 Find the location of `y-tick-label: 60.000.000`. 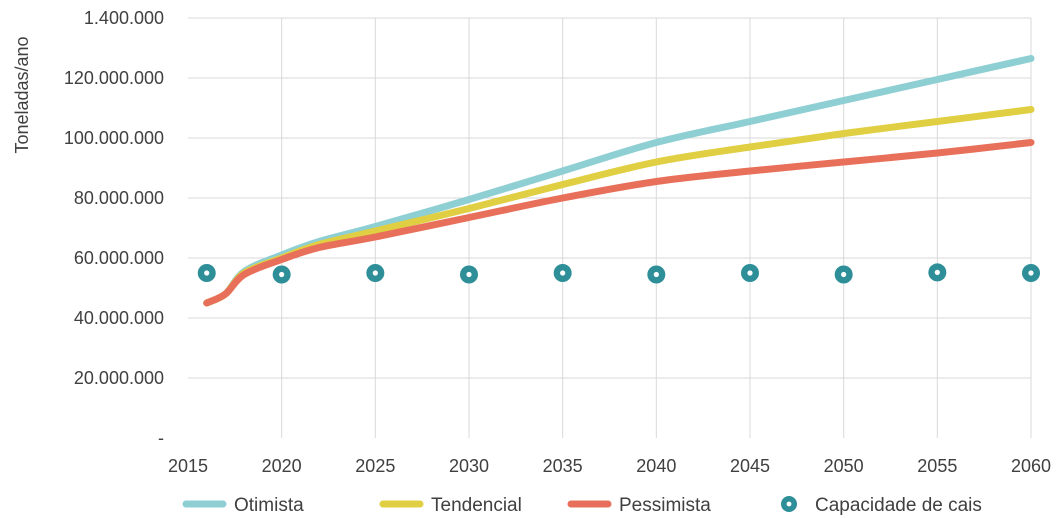

y-tick-label: 60.000.000 is located at coordinates (119, 258).